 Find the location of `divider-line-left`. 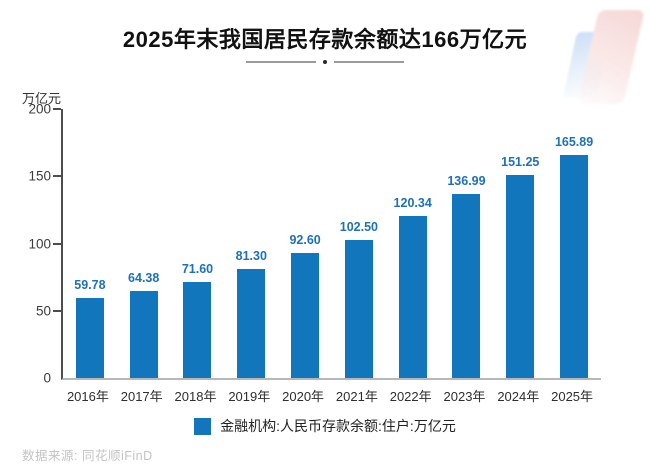

divider-line-left is located at coordinates (281, 62).